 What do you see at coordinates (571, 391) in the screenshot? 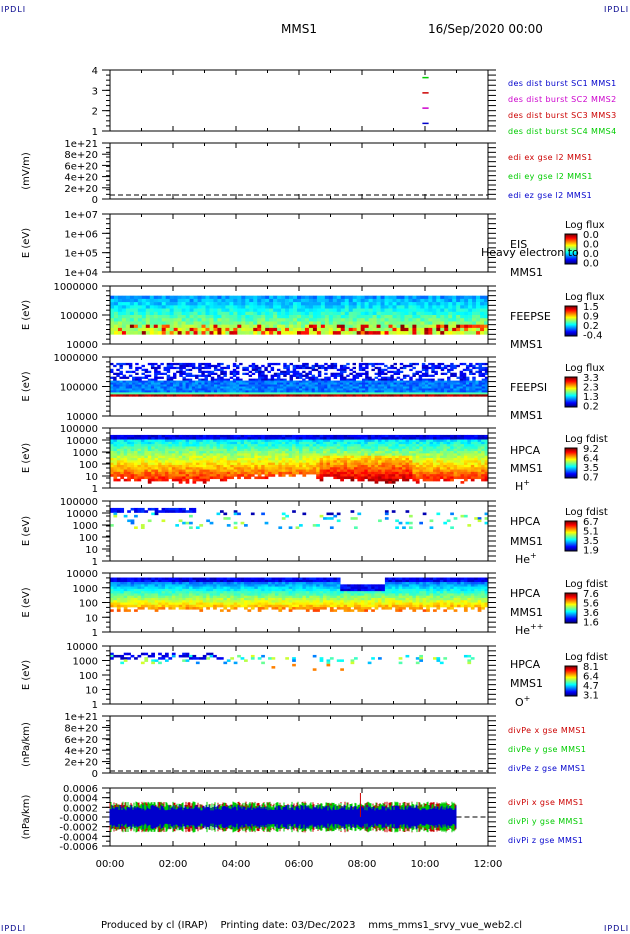
I see `colorbar-cell` at bounding box center [571, 391].